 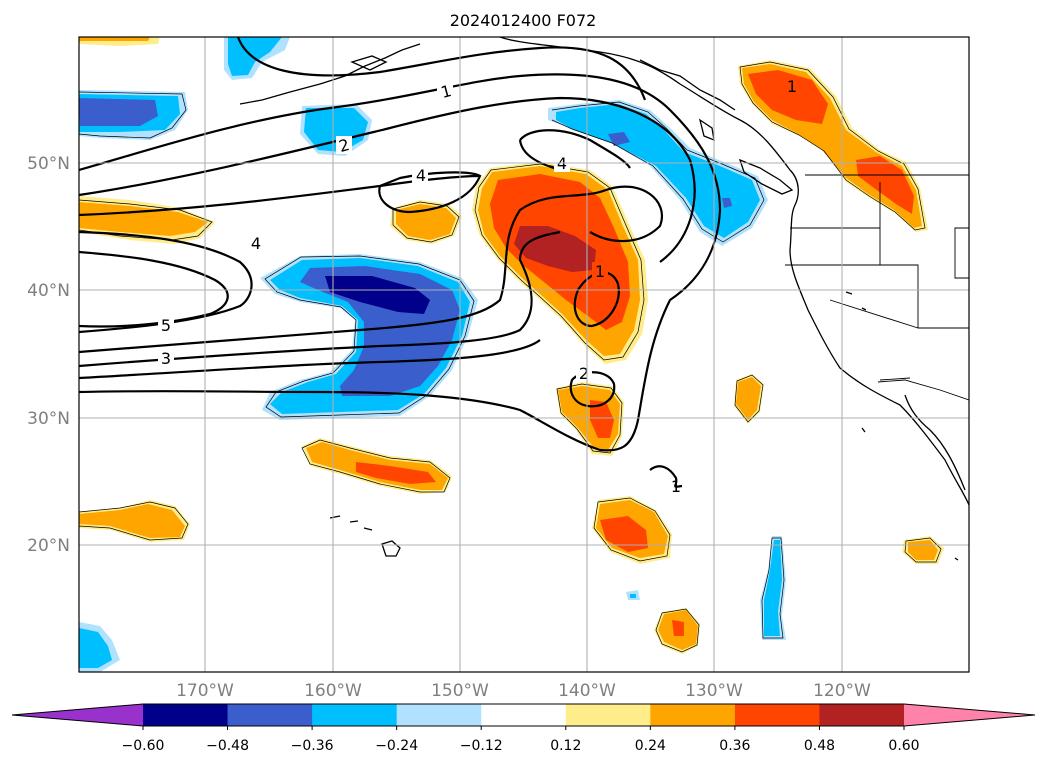 What do you see at coordinates (48, 546) in the screenshot?
I see `lat-label: 20°N` at bounding box center [48, 546].